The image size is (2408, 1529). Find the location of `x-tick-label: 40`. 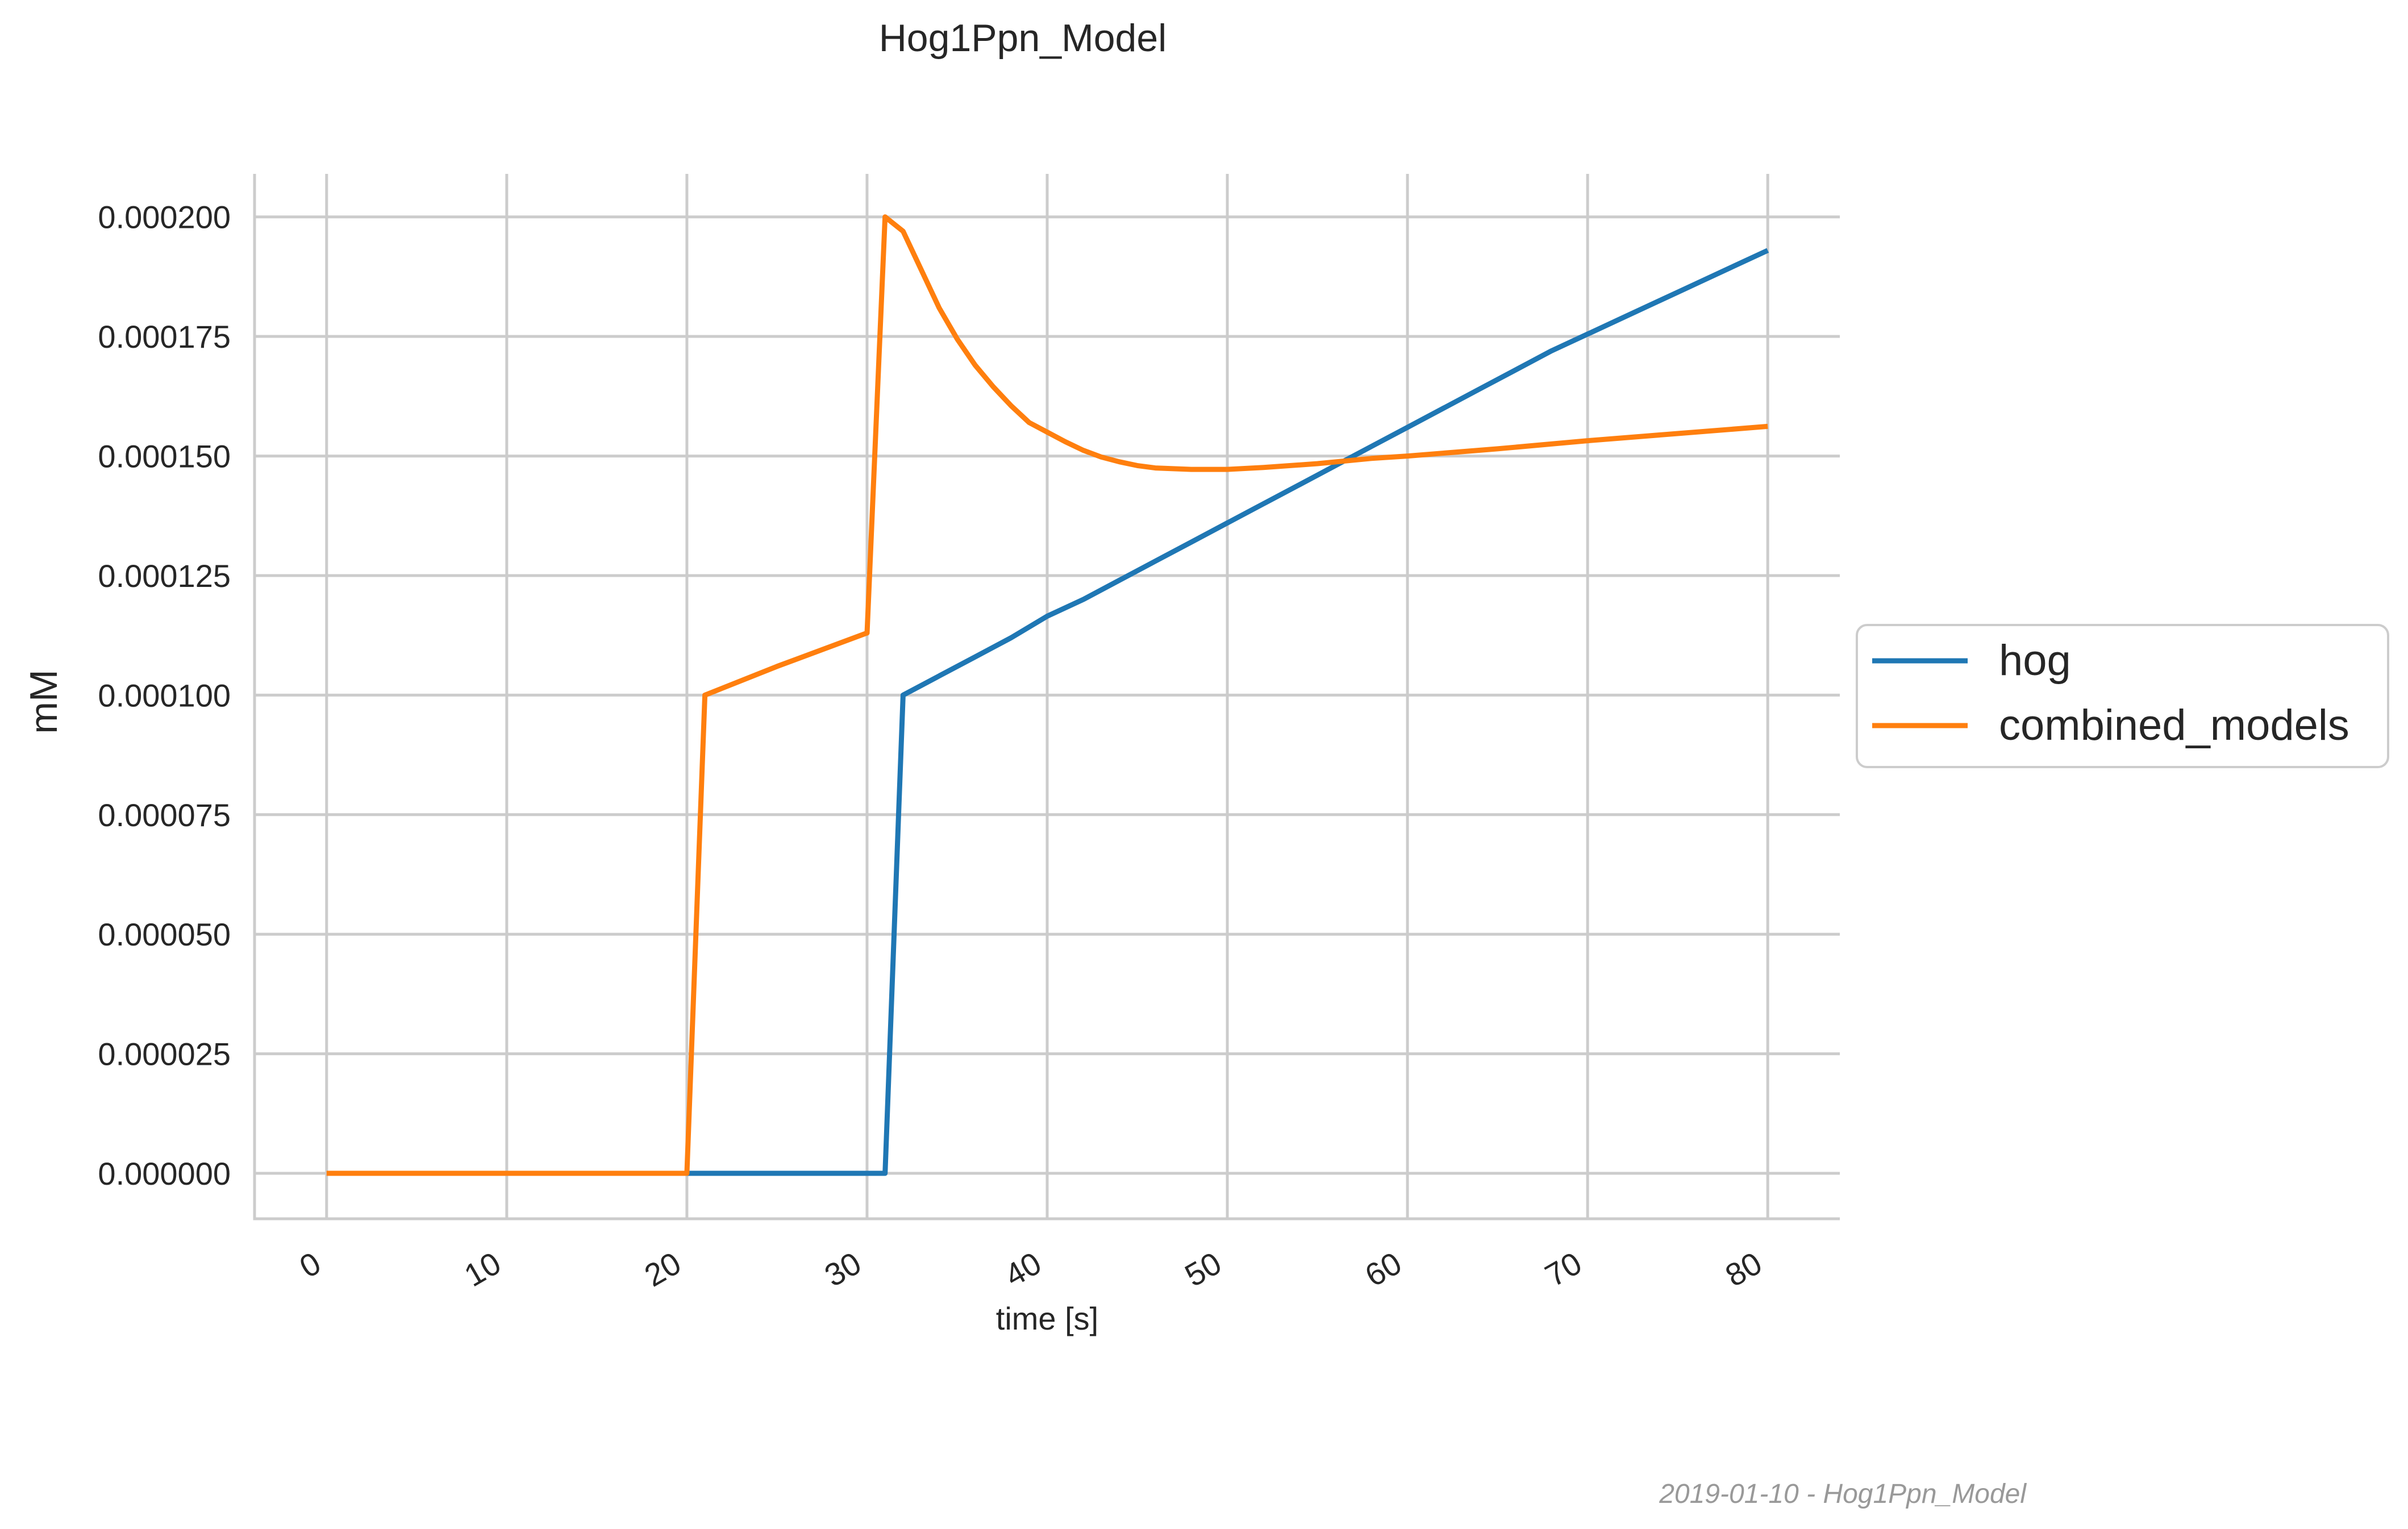

x-tick-label: 40 is located at coordinates (1023, 1269).